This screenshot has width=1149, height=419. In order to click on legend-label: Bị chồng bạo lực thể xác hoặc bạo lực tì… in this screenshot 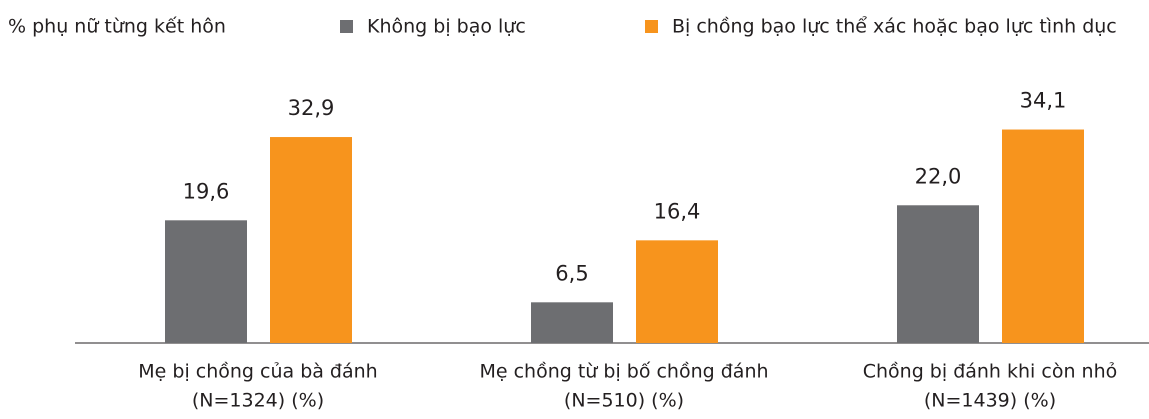, I will do `click(894, 27)`.